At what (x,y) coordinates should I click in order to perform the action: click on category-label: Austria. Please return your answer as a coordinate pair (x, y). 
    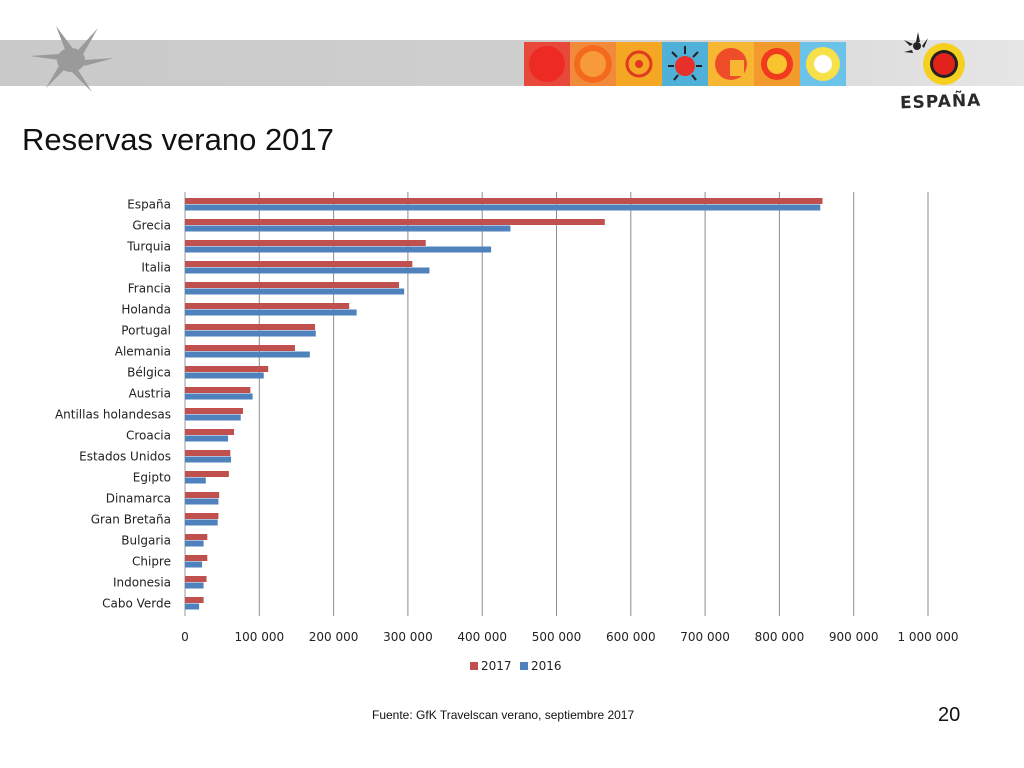
    Looking at the image, I should click on (150, 394).